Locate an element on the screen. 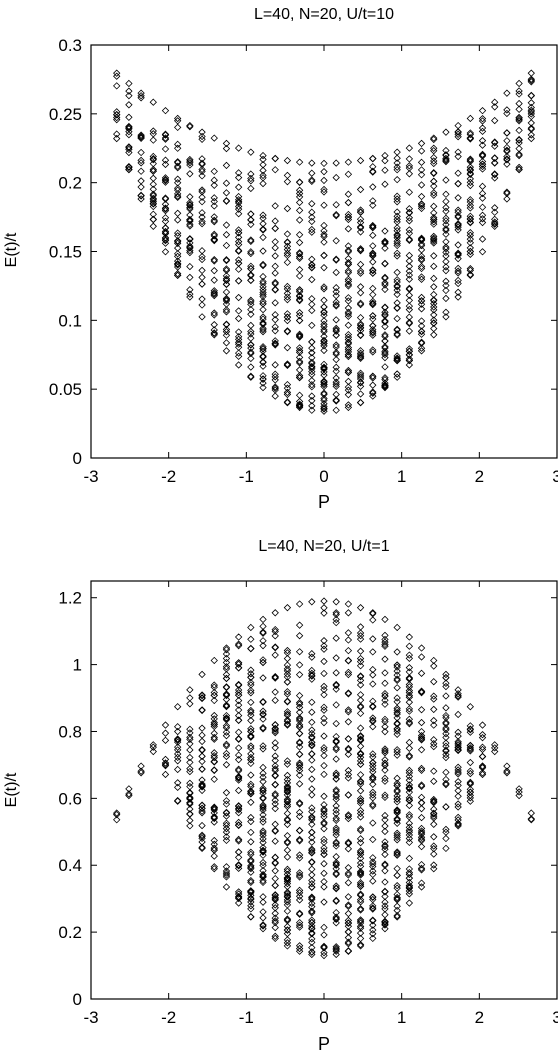  x-tick-label: 3 is located at coordinates (555, 476).